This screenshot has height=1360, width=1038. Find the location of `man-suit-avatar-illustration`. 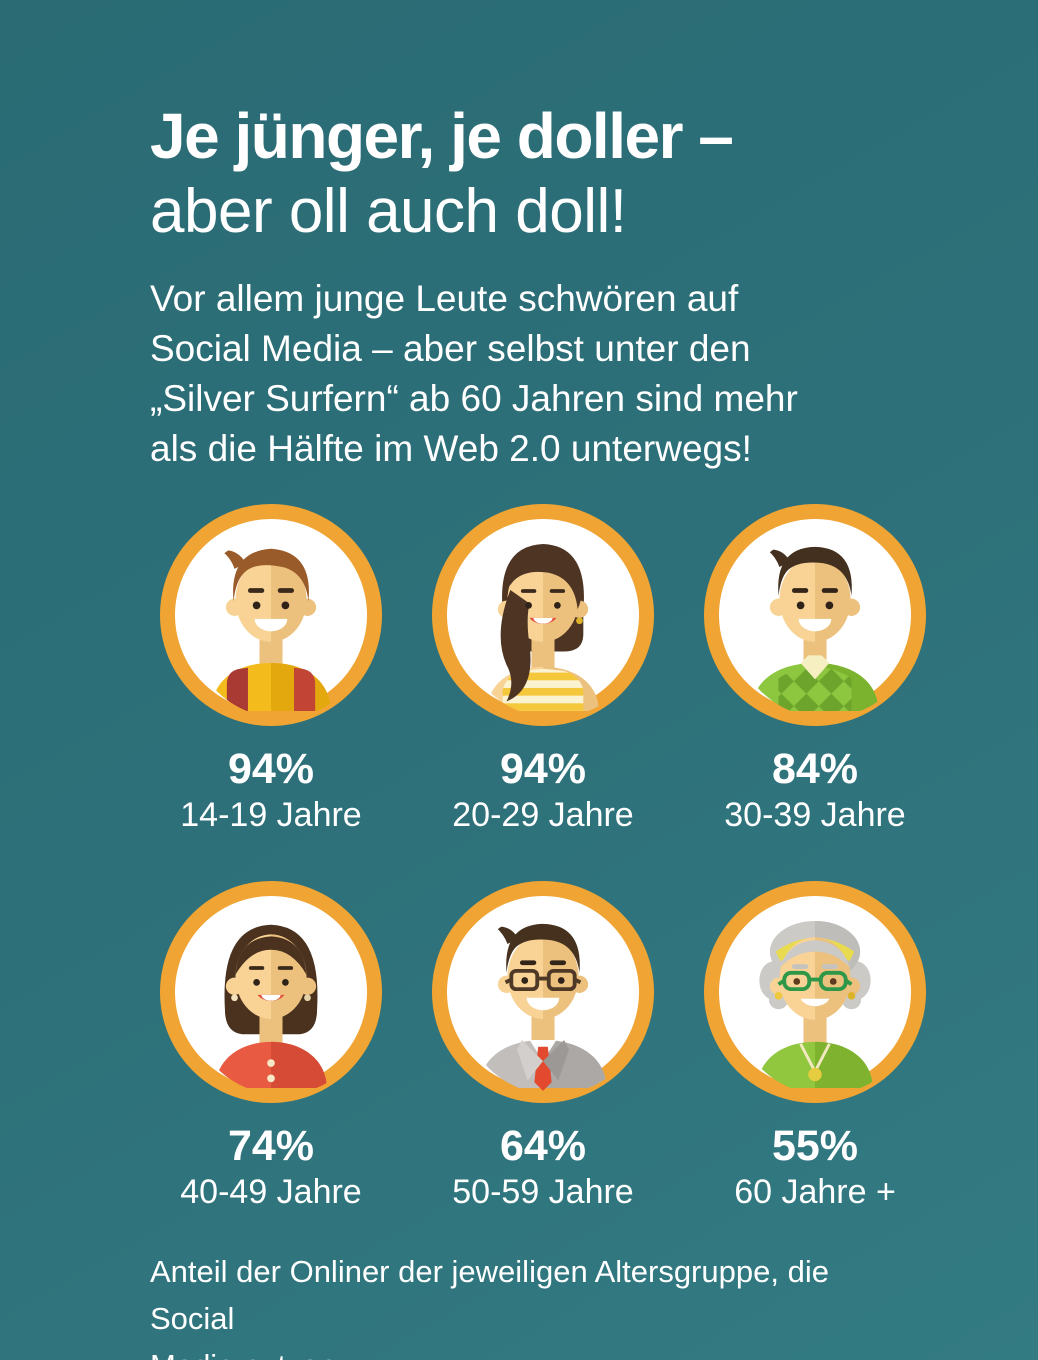

man-suit-avatar-illustration is located at coordinates (543, 992).